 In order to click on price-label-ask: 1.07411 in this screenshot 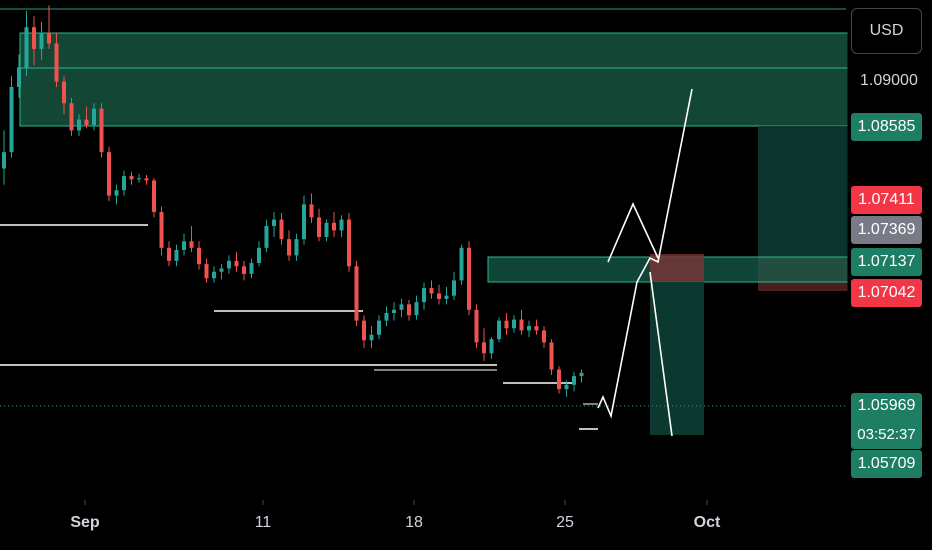, I will do `click(886, 200)`.